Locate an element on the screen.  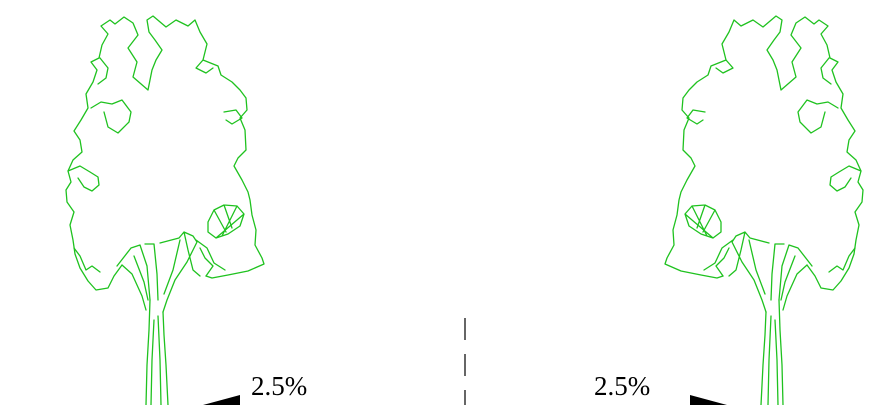
tree-right-branch-right is located at coordinates (718, 258).